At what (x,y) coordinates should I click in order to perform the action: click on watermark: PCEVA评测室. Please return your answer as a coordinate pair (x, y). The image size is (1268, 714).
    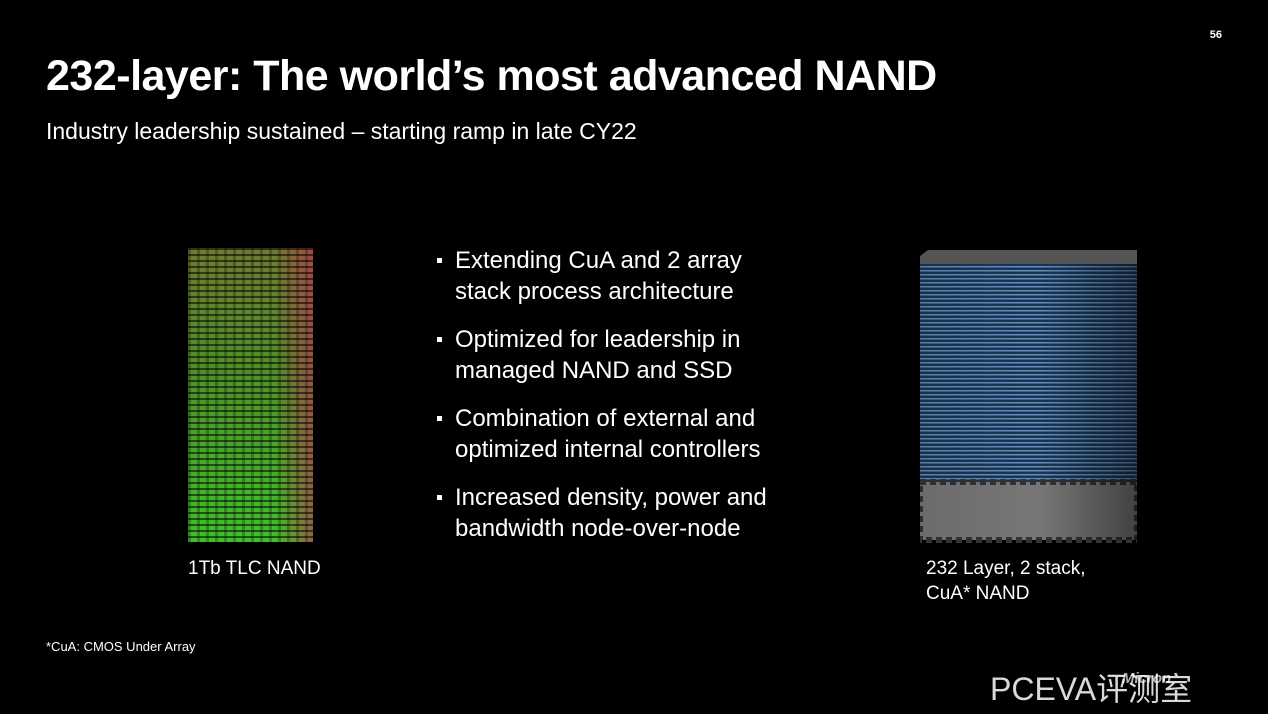
    Looking at the image, I should click on (1091, 689).